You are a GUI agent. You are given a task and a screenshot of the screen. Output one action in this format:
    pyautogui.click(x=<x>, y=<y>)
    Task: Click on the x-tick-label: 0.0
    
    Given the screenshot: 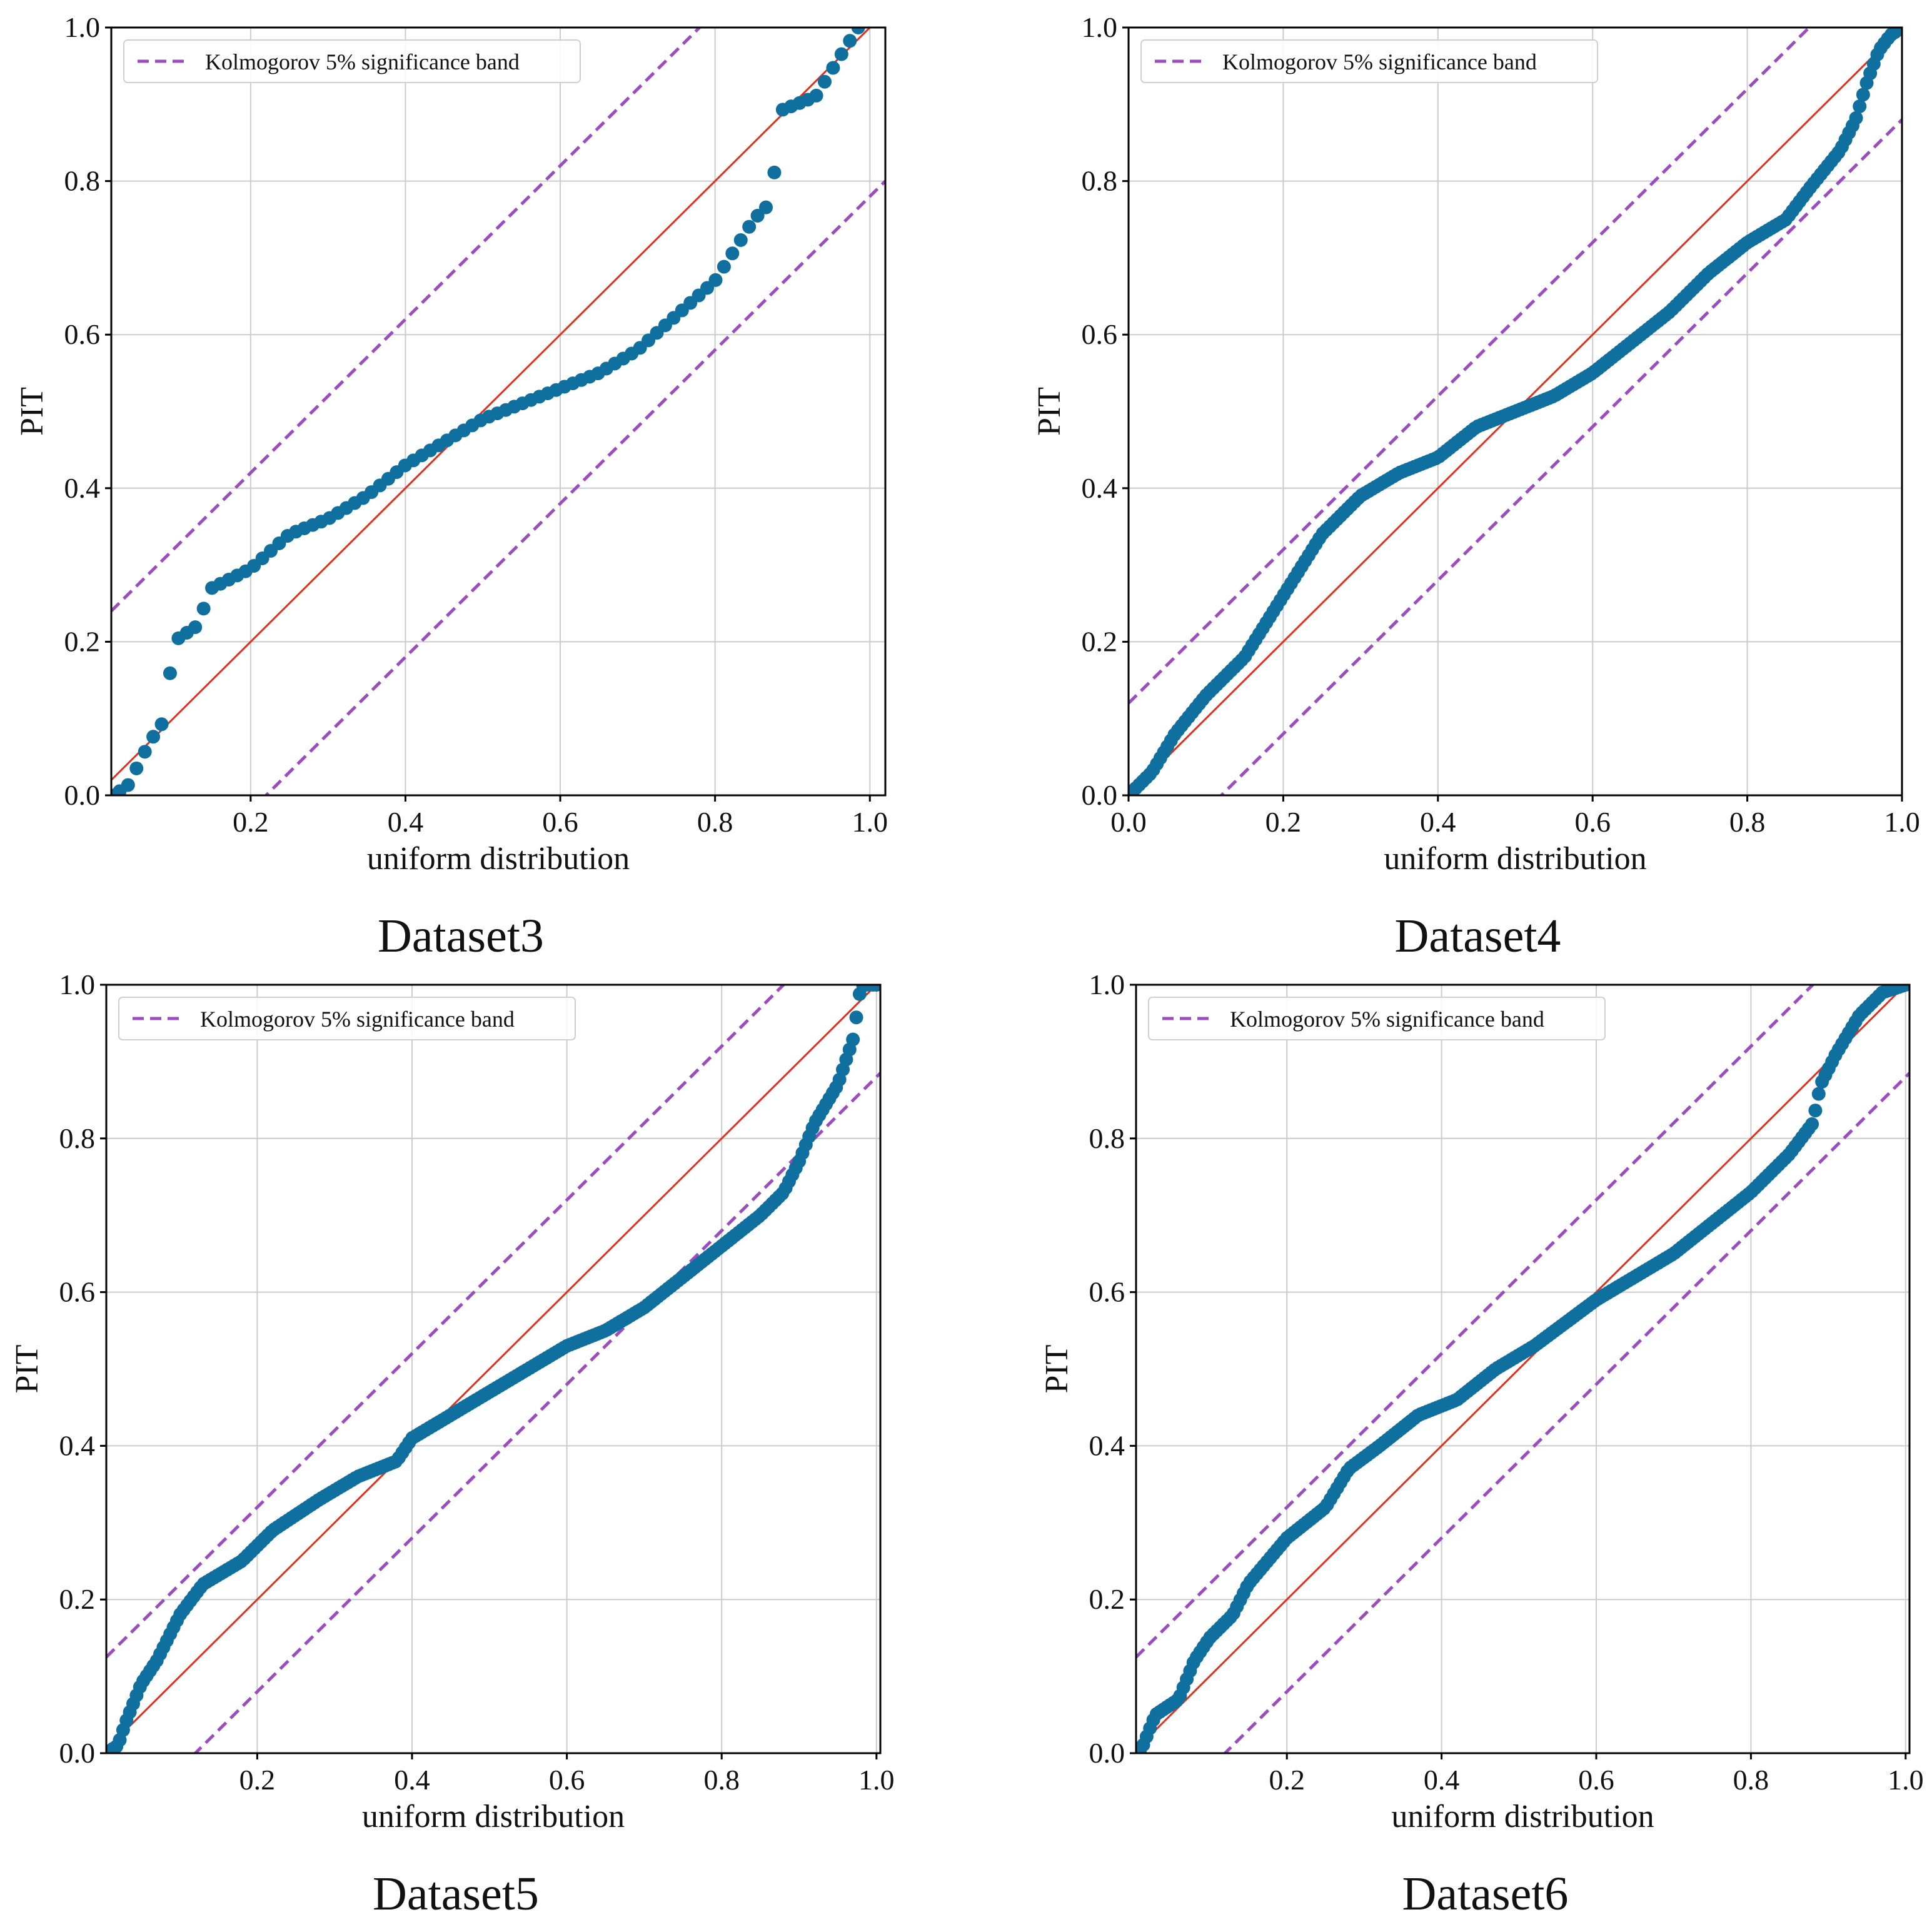 What is the action you would take?
    pyautogui.click(x=1128, y=822)
    